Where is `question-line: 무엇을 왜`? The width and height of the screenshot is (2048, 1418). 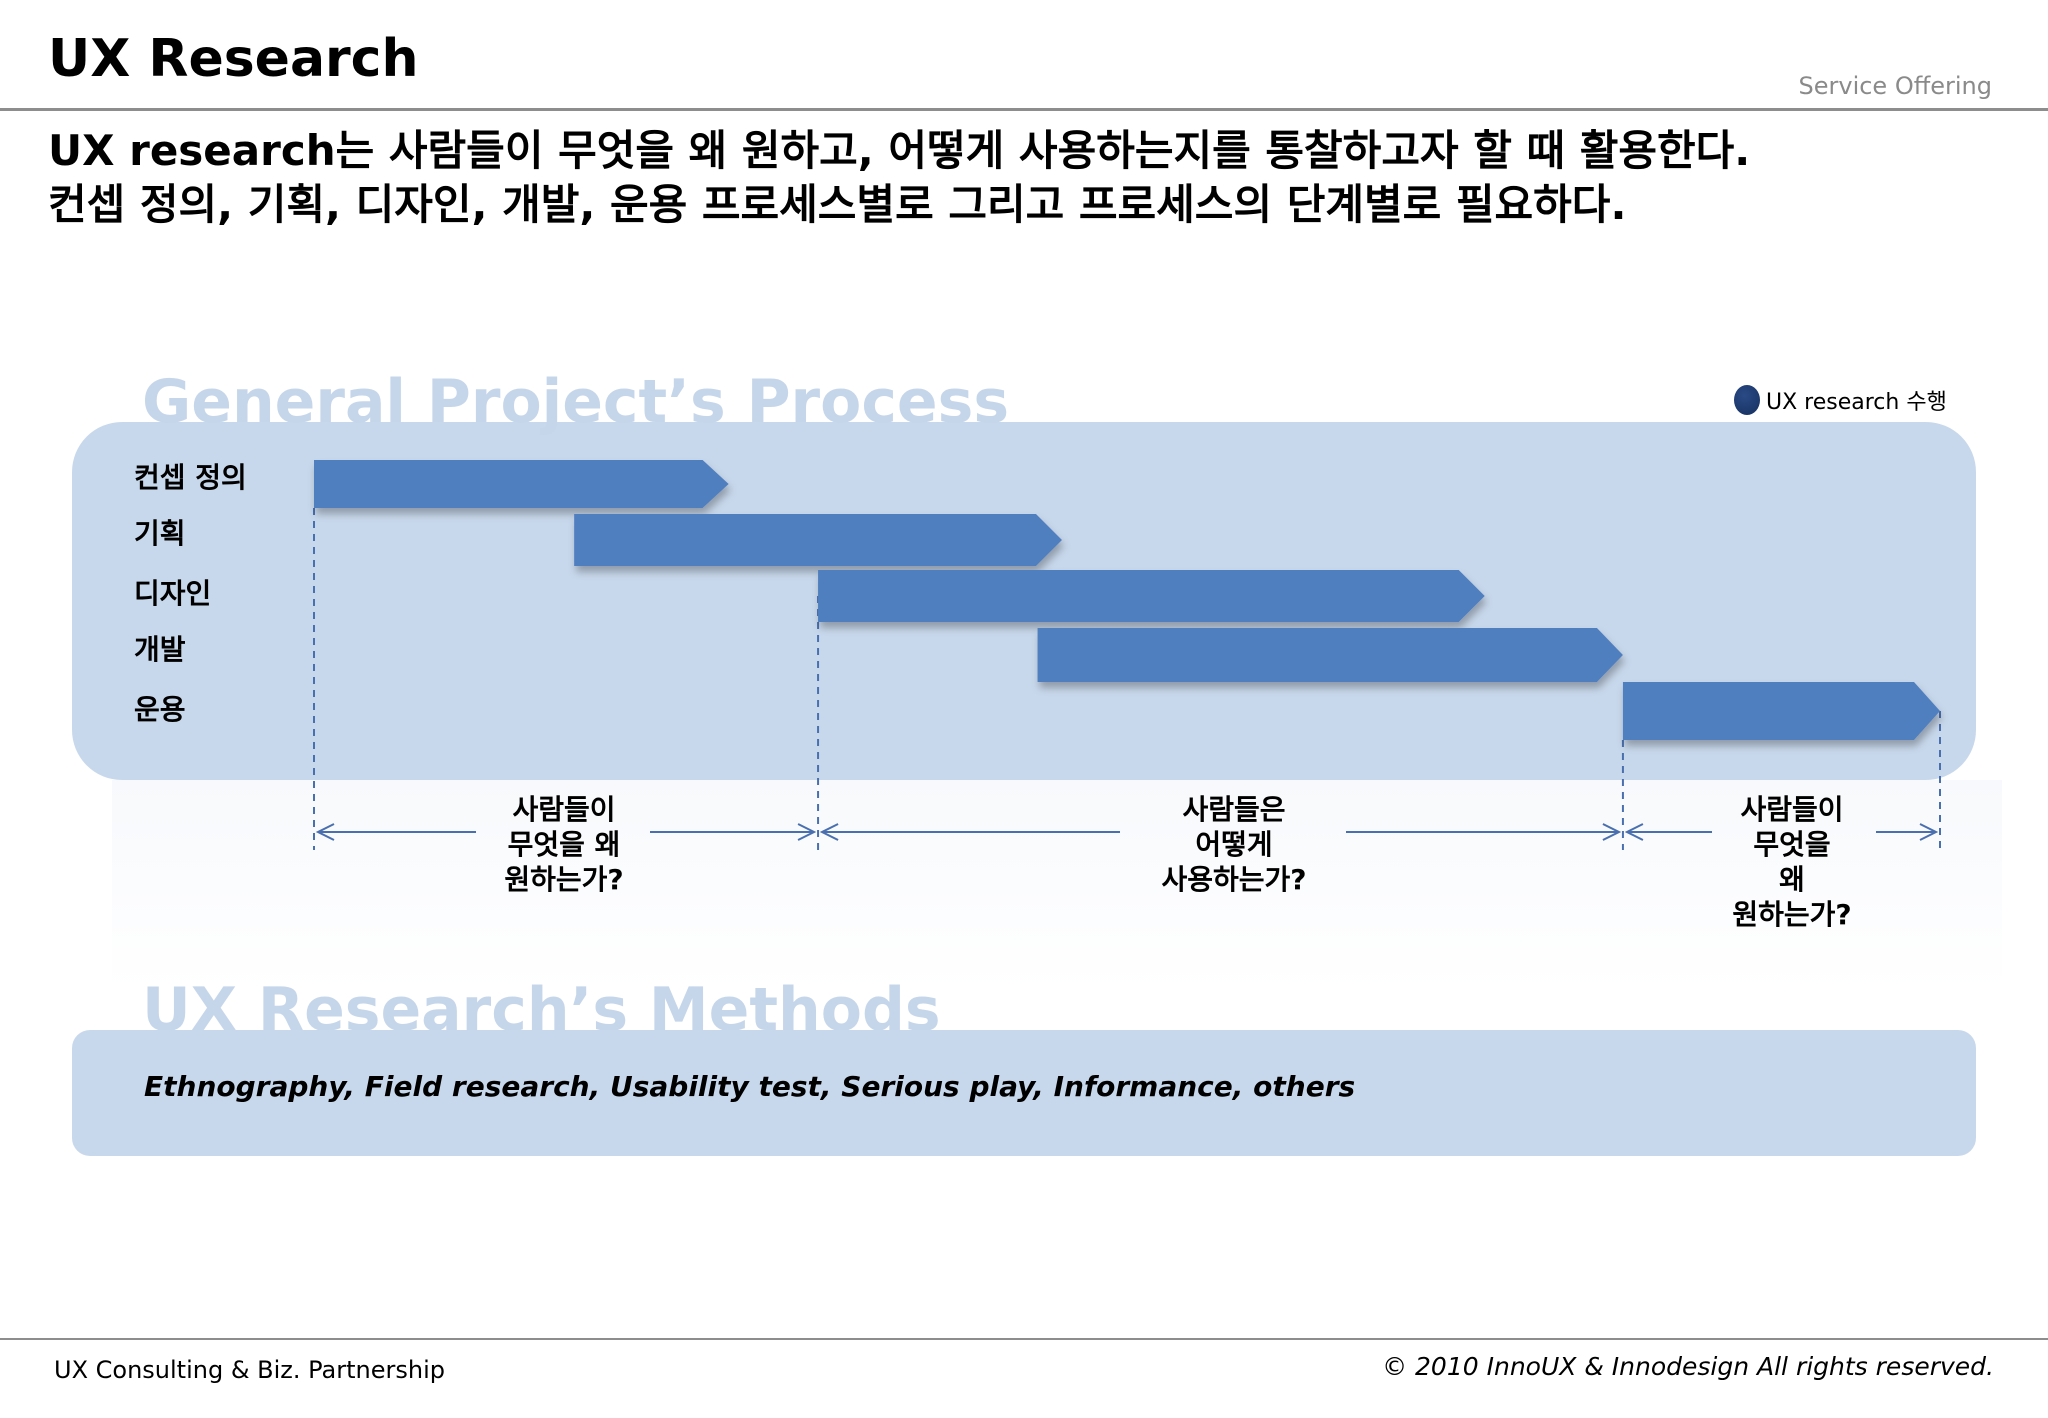 question-line: 무엇을 왜 is located at coordinates (564, 844).